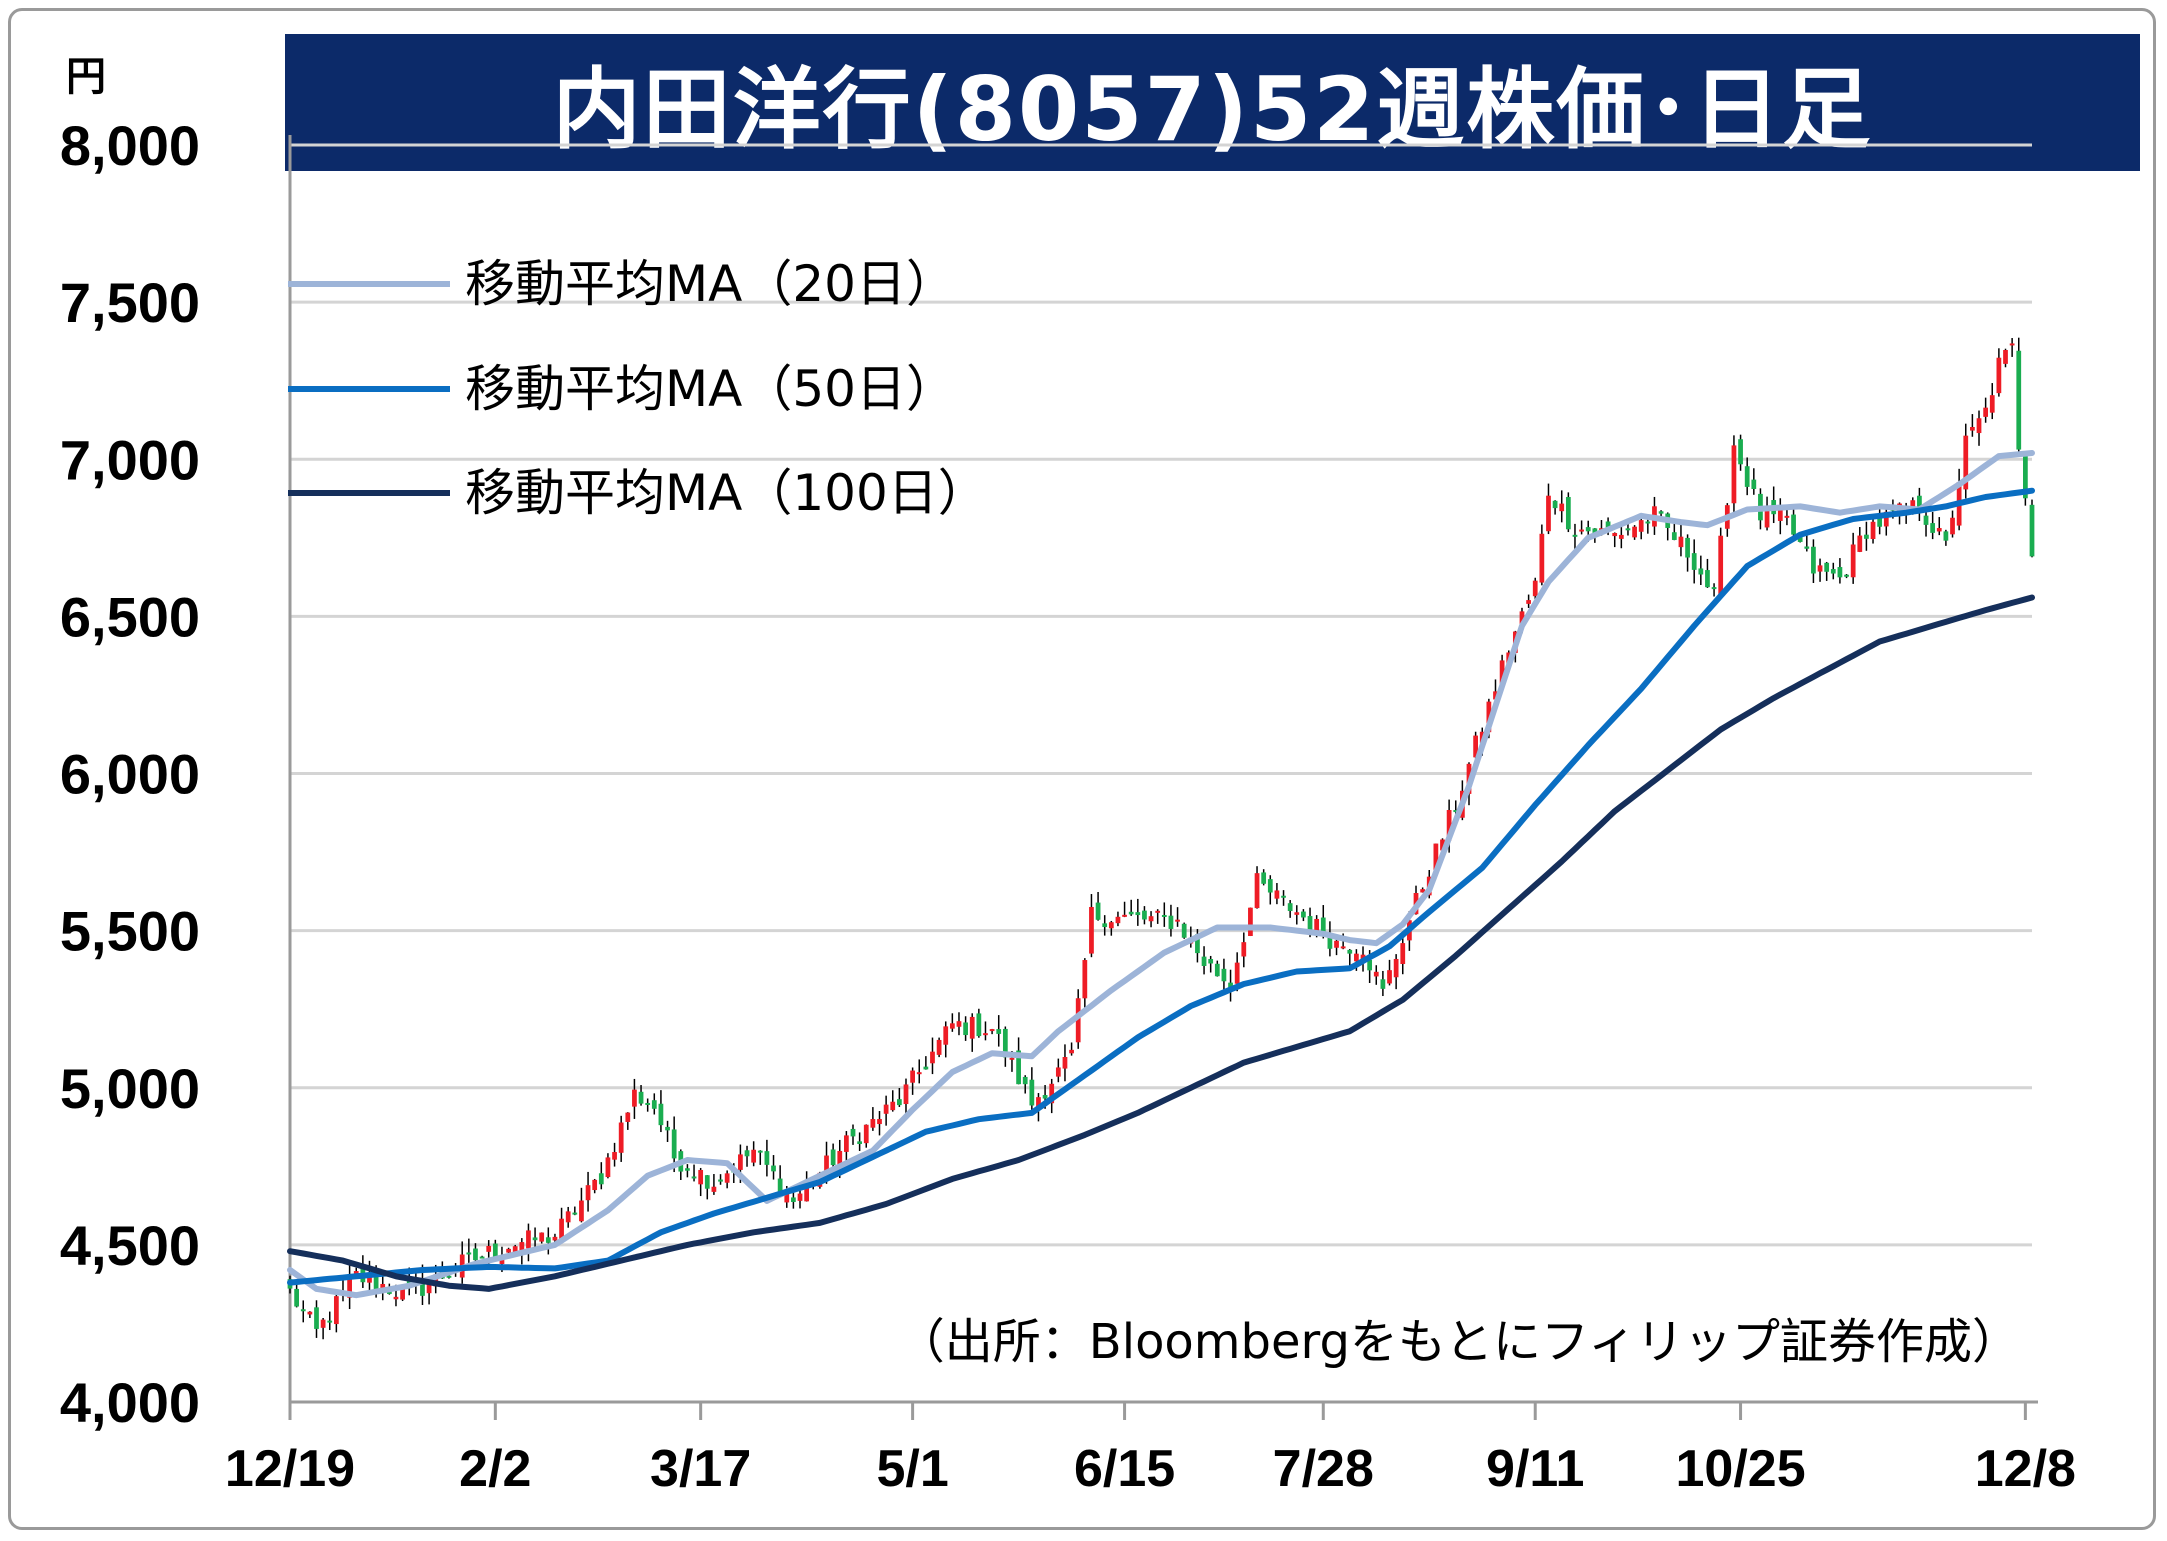 The height and width of the screenshot is (1541, 2167). What do you see at coordinates (495, 1469) in the screenshot?
I see `x-tick-label: 2/2` at bounding box center [495, 1469].